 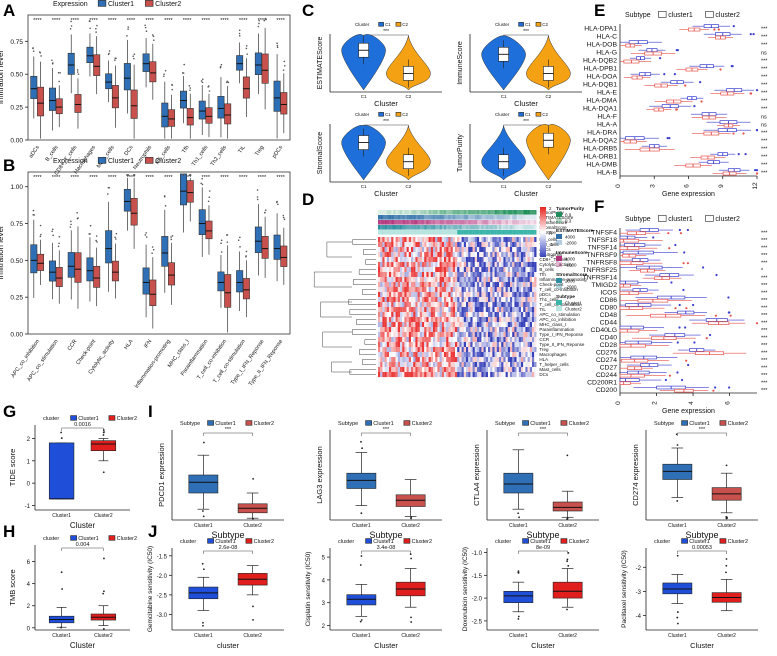 I want to click on panel-e-sig-11: ns, so click(x=764, y=118).